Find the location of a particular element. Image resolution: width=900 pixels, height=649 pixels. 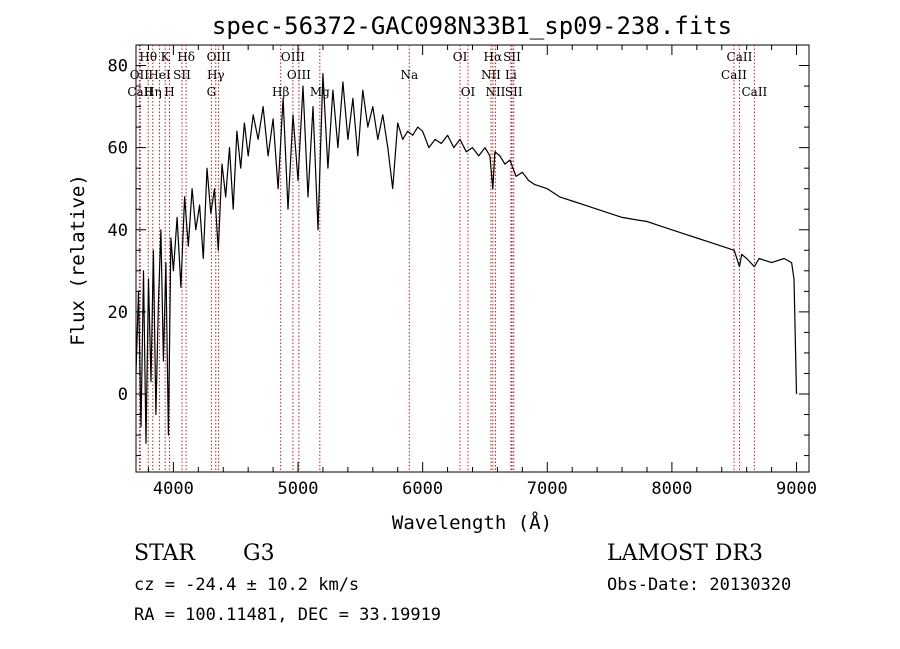

x-axis-label: Wavelength (Å) is located at coordinates (472, 522).